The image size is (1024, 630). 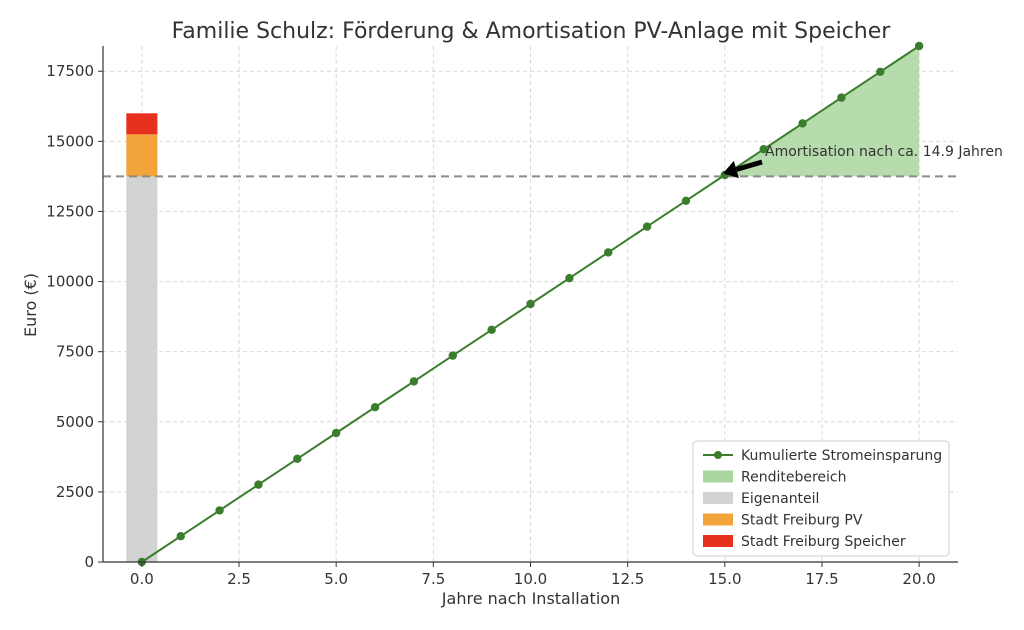 I want to click on stacked-bar, so click(x=142, y=338).